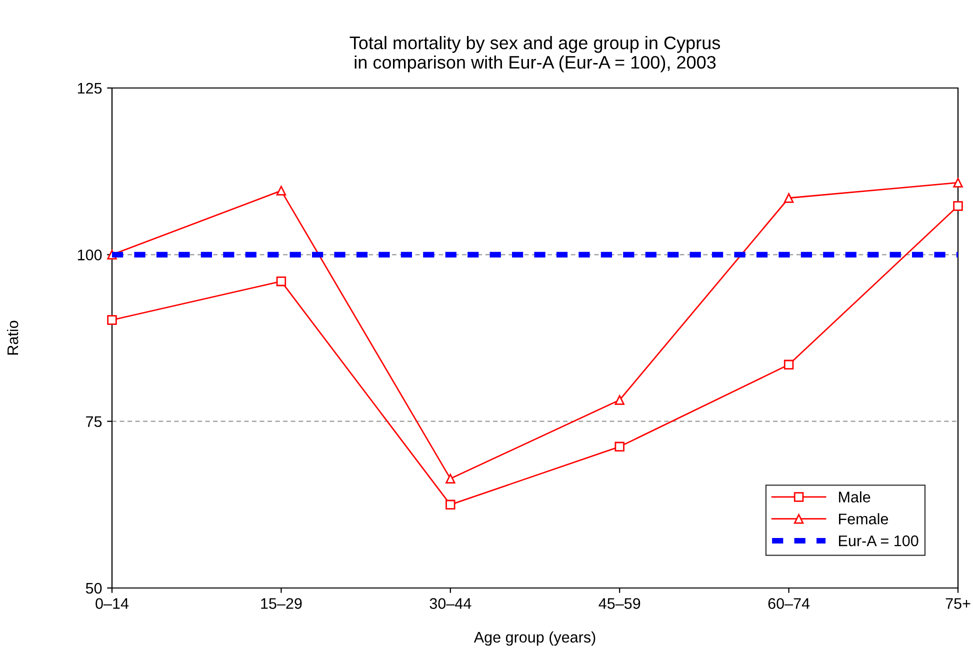 The width and height of the screenshot is (973, 664). I want to click on x-tick-label: 15–29, so click(281, 603).